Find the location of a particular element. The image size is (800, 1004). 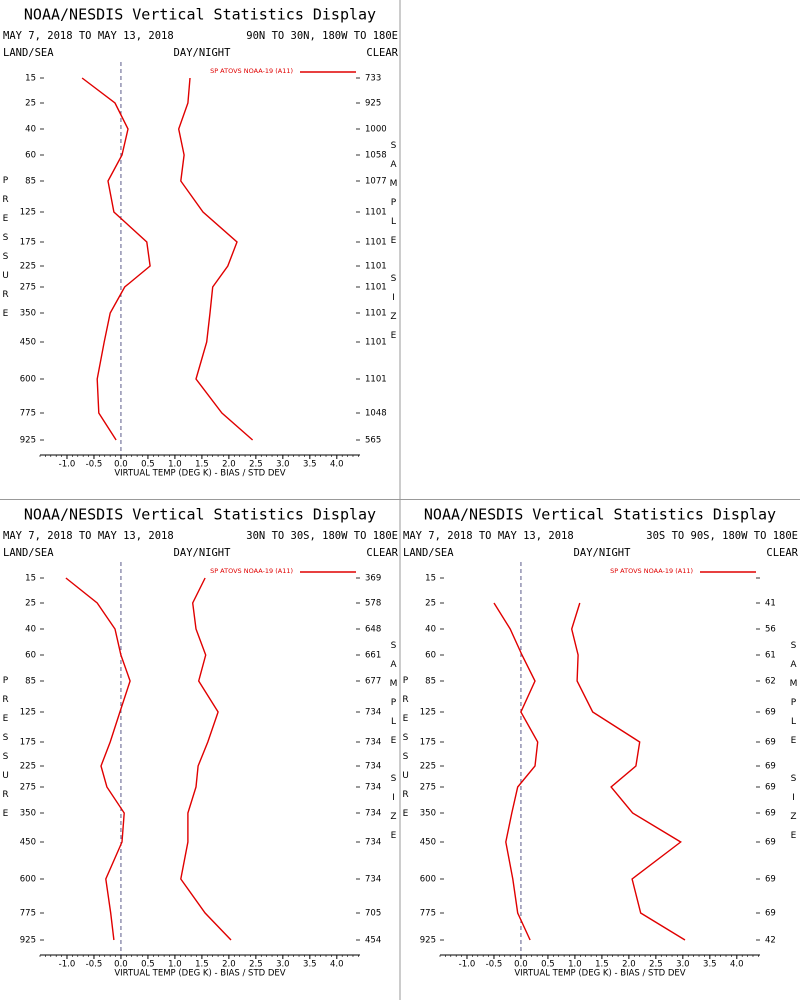

date-range: MAY 7, 2018 TO MAY 13, 2018 is located at coordinates (88, 36).